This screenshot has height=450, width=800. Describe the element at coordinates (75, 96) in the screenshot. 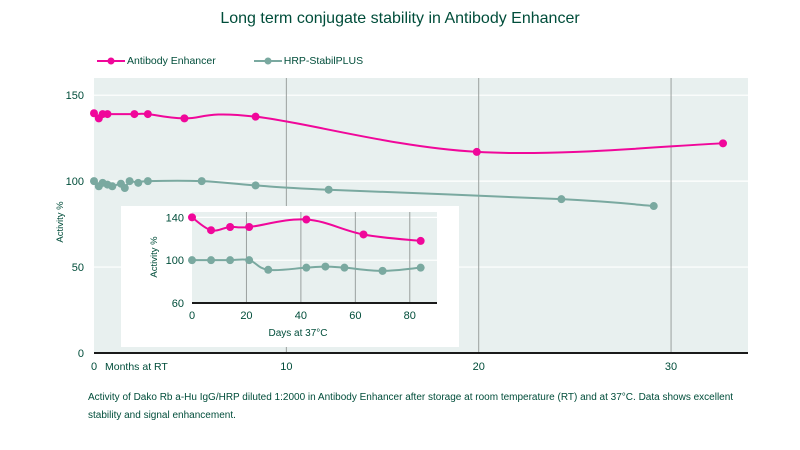

I see `main-y-tick-label: 150` at that location.